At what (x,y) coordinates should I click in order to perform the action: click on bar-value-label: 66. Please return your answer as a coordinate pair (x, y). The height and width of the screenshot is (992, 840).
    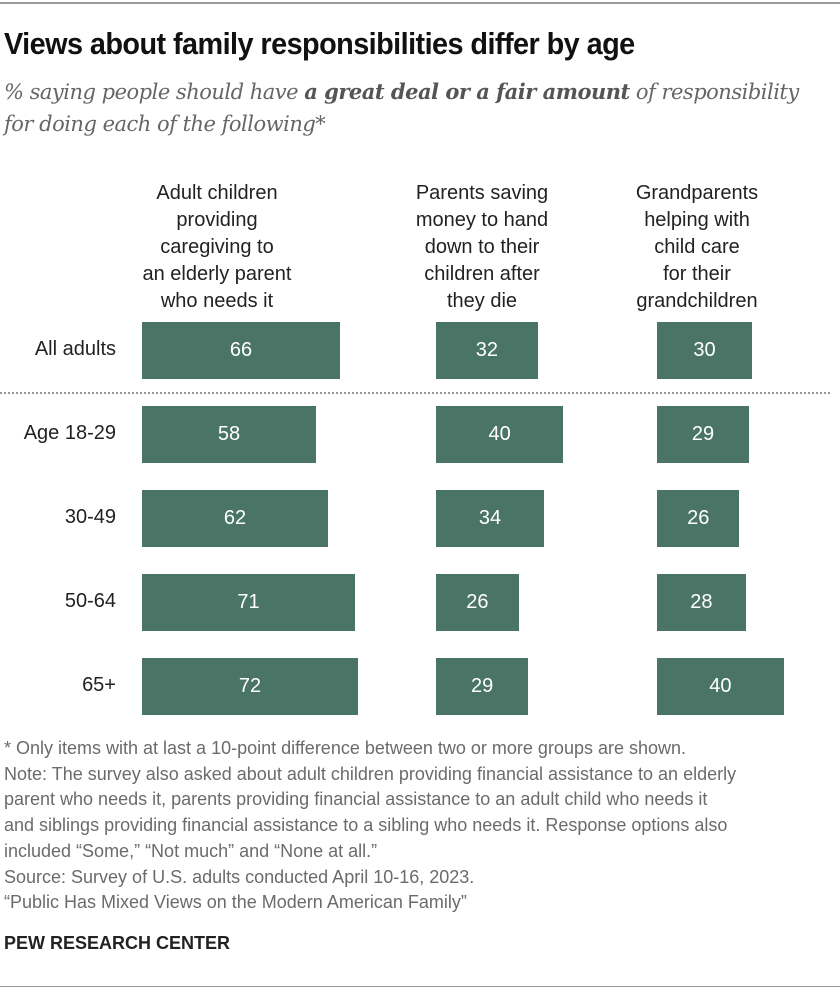
    Looking at the image, I should click on (241, 350).